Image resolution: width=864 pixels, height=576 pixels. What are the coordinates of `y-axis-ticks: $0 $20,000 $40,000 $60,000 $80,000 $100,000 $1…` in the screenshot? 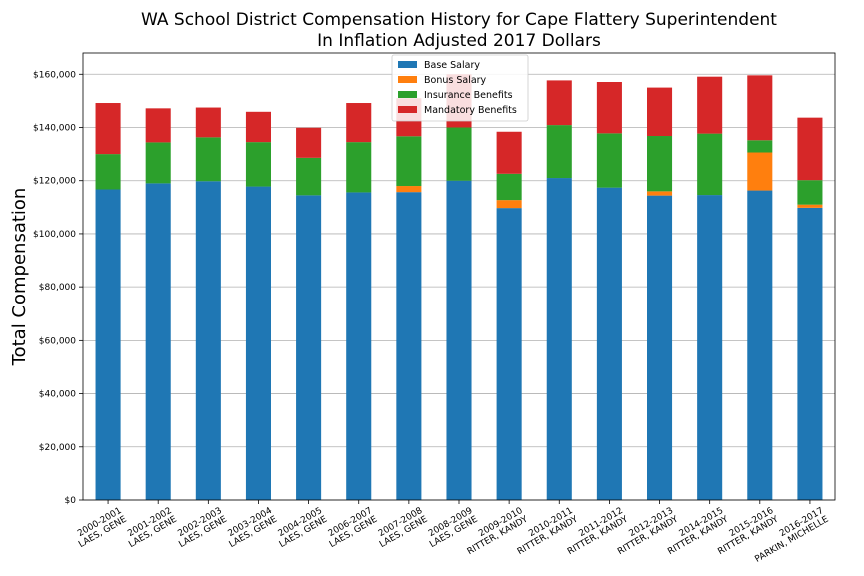 It's located at (58, 288).